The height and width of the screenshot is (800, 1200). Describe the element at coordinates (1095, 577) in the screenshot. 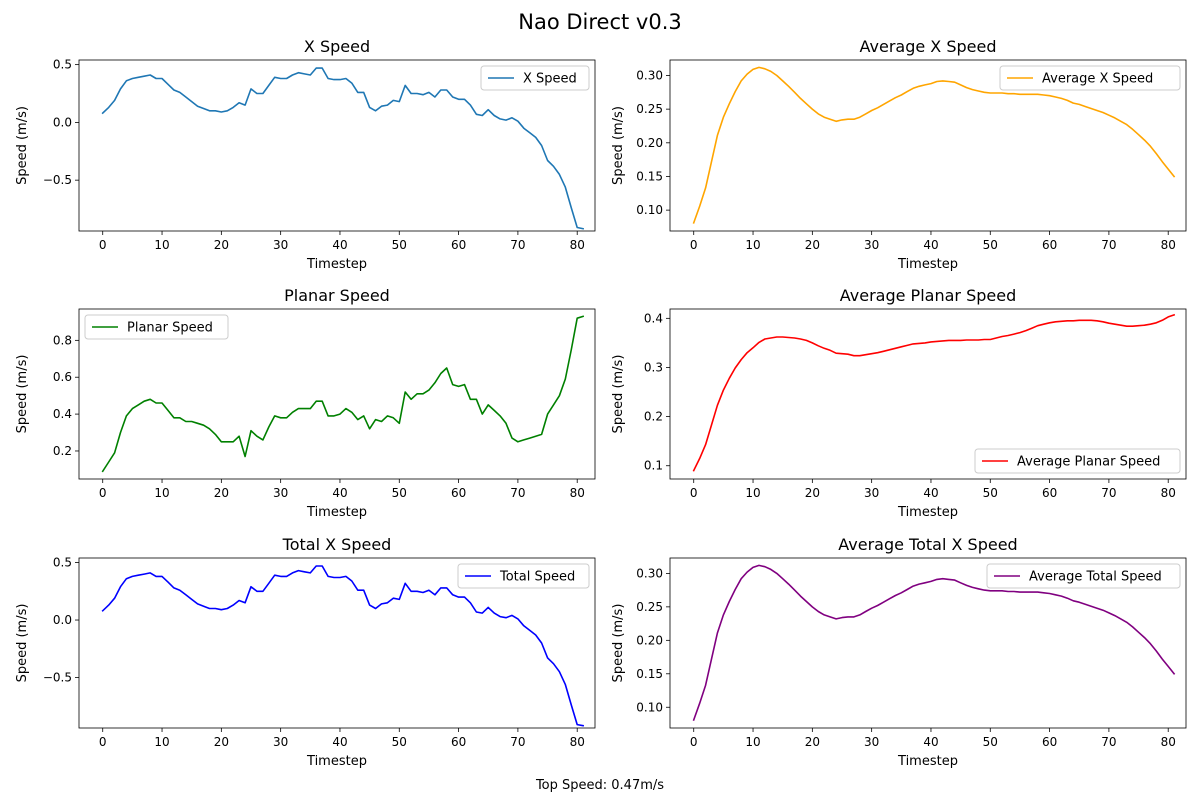

I see `legend-label: Average Total Speed` at that location.